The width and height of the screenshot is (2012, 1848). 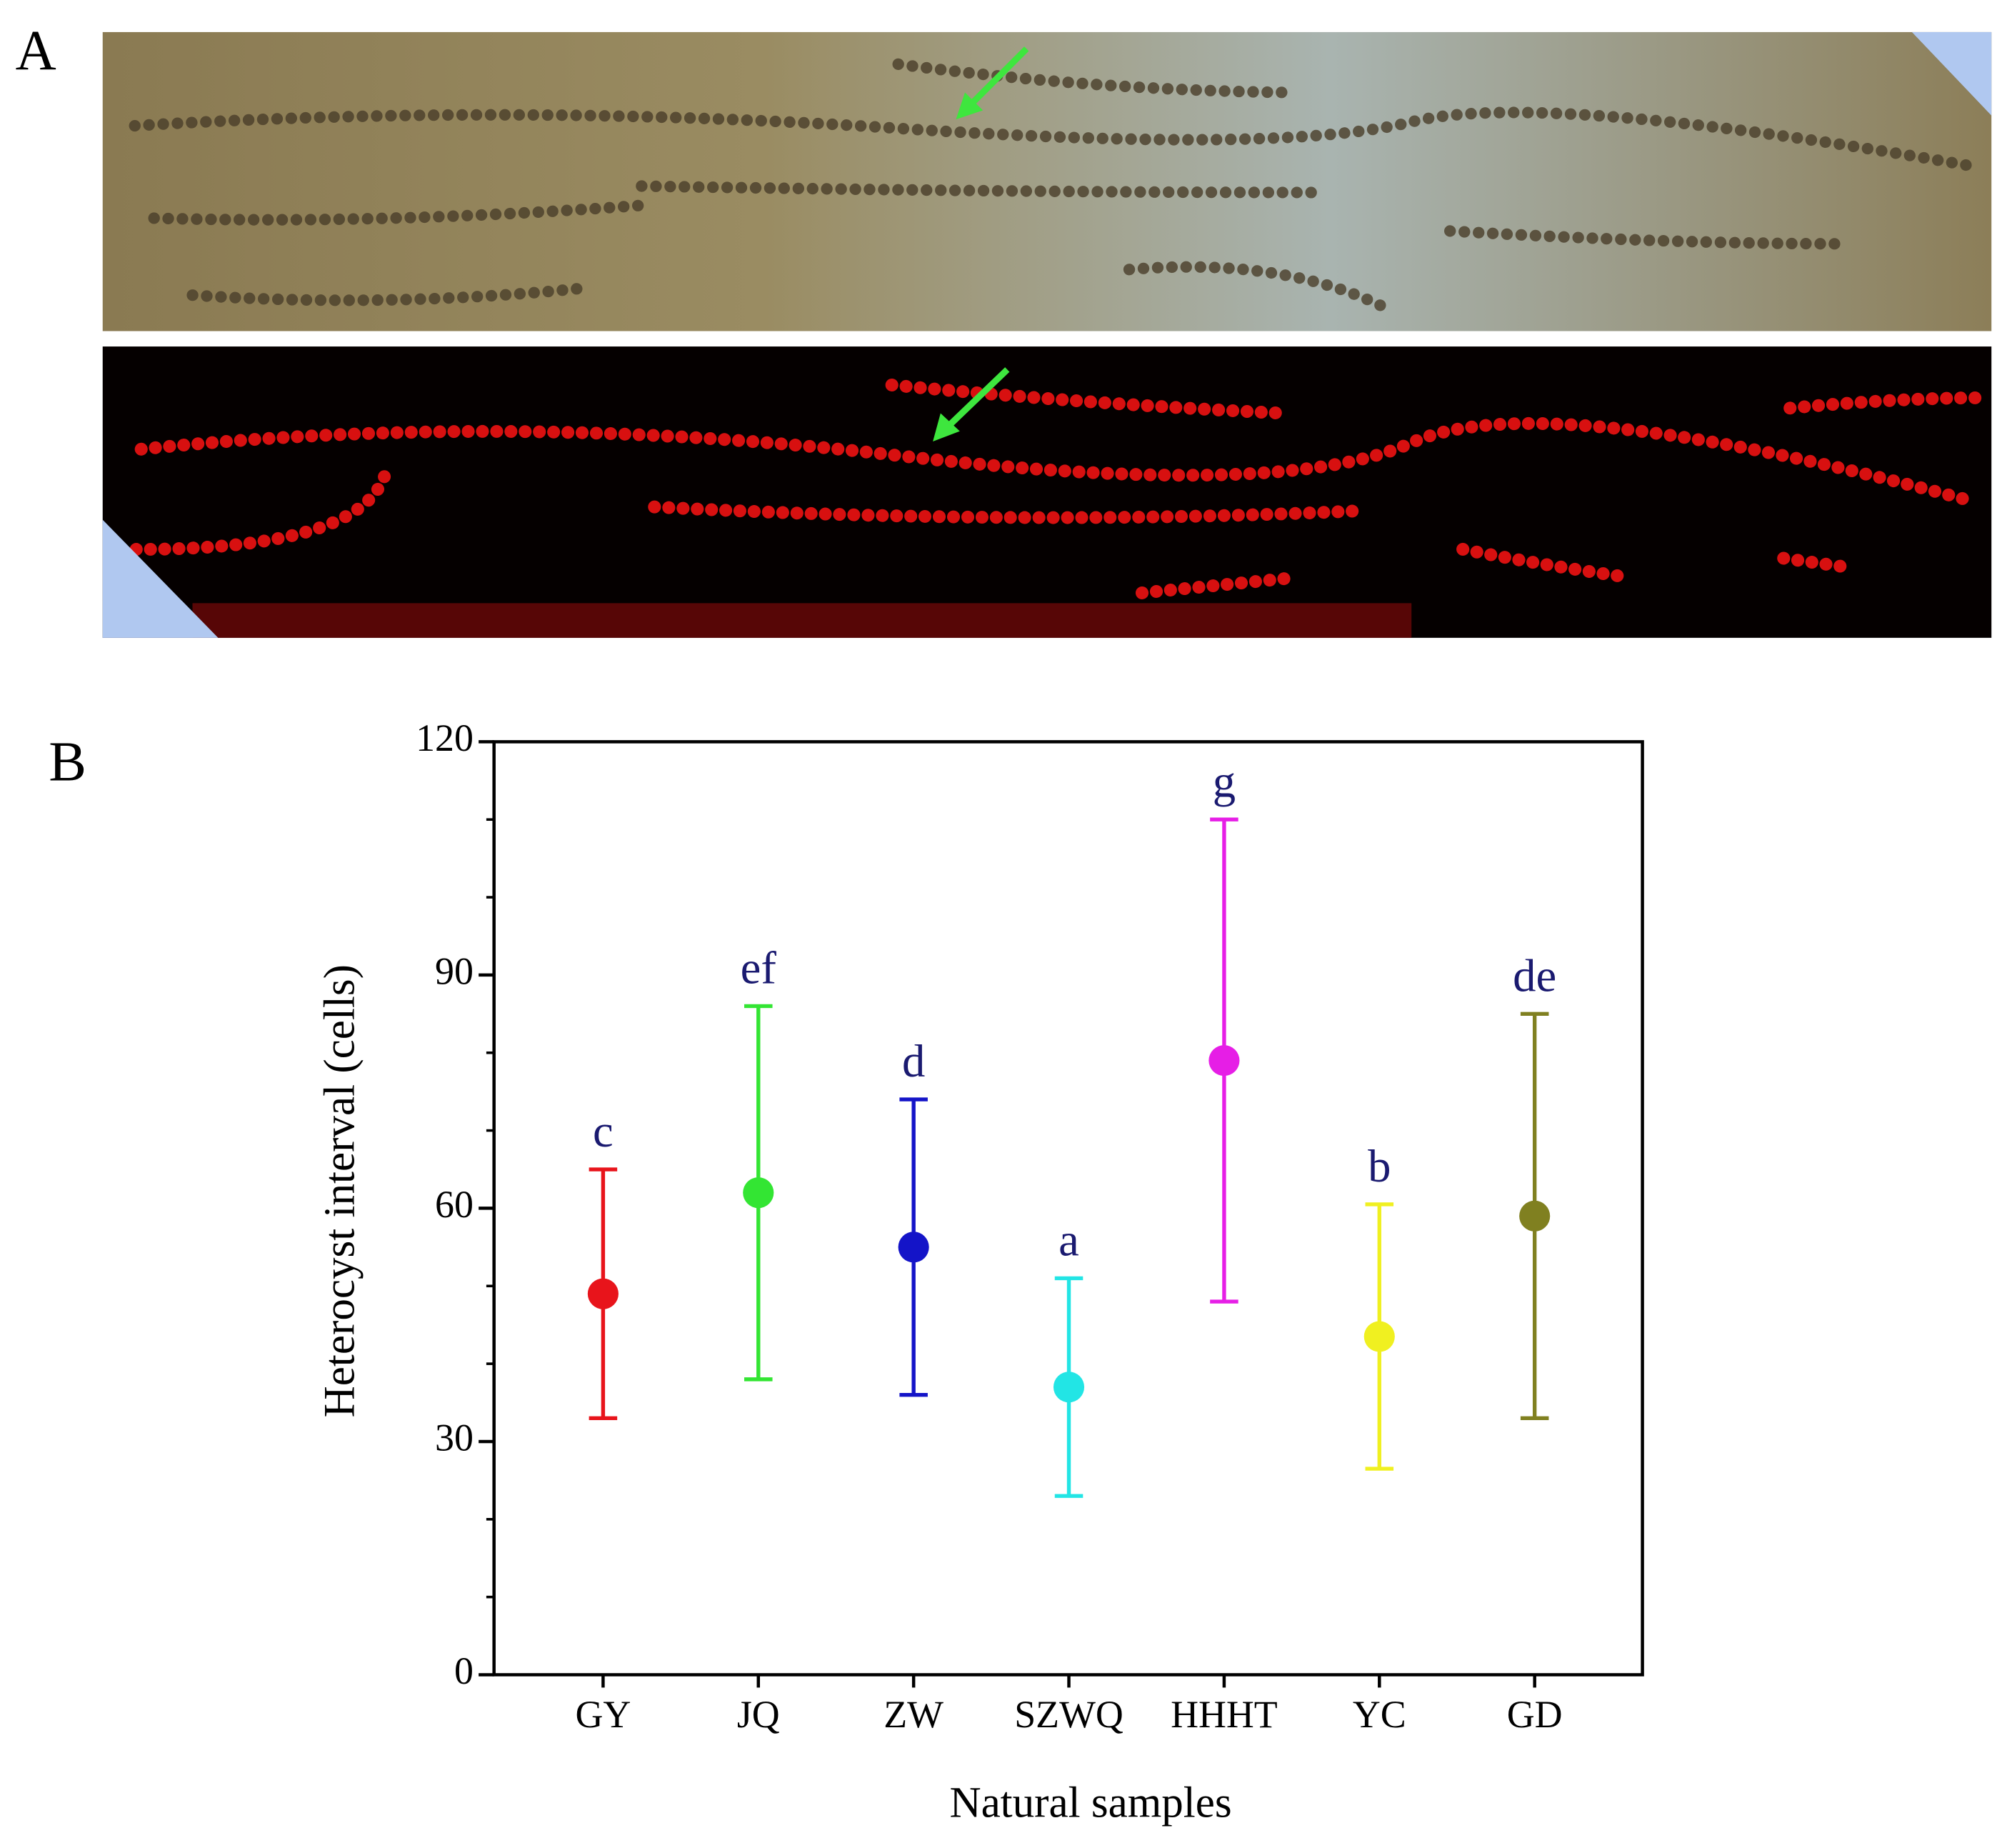 What do you see at coordinates (1225, 1714) in the screenshot?
I see `x-tick-label: HHHT` at bounding box center [1225, 1714].